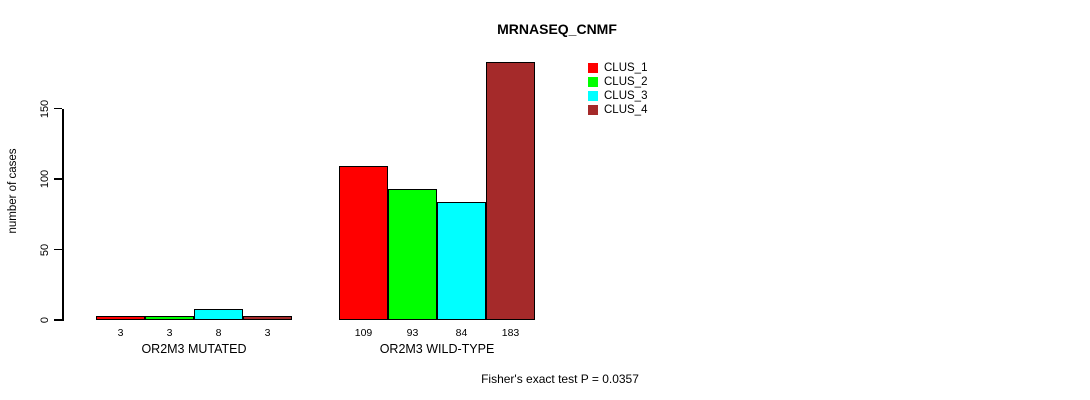 This screenshot has width=1090, height=400. I want to click on y-axis-line, so click(63, 214).